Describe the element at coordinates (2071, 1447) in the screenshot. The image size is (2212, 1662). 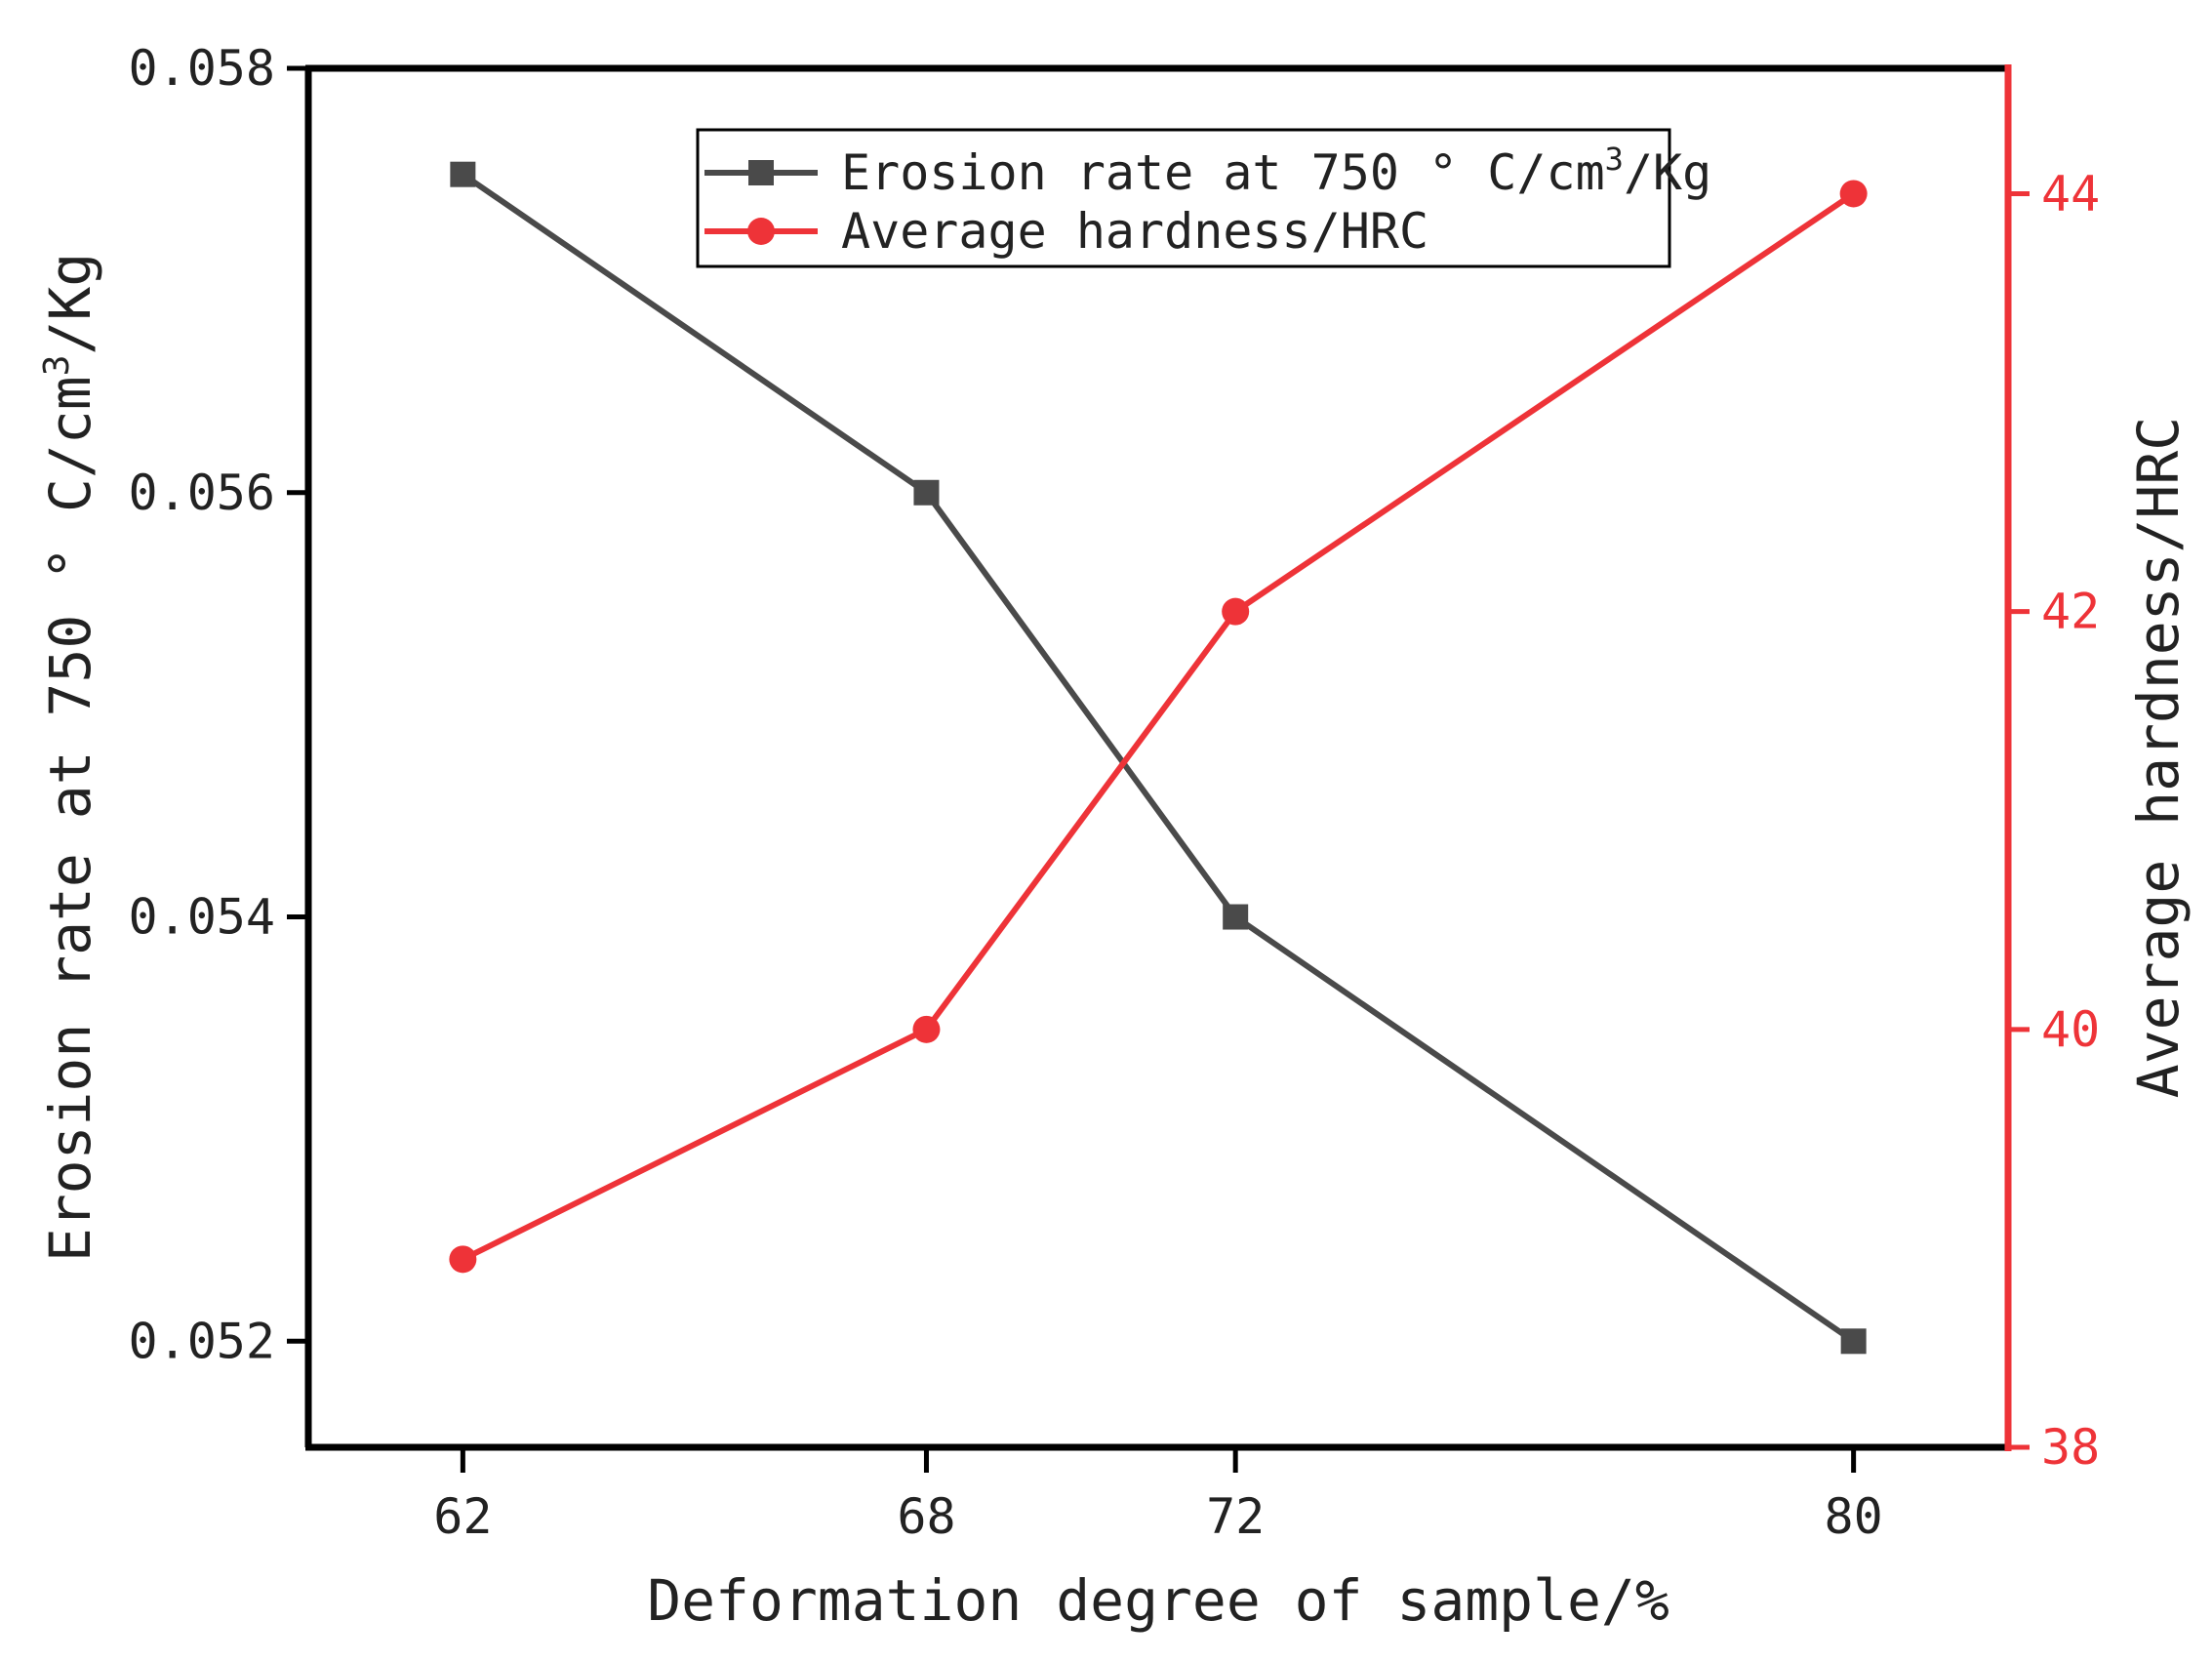
I see `right-y-tick-label: 38` at that location.